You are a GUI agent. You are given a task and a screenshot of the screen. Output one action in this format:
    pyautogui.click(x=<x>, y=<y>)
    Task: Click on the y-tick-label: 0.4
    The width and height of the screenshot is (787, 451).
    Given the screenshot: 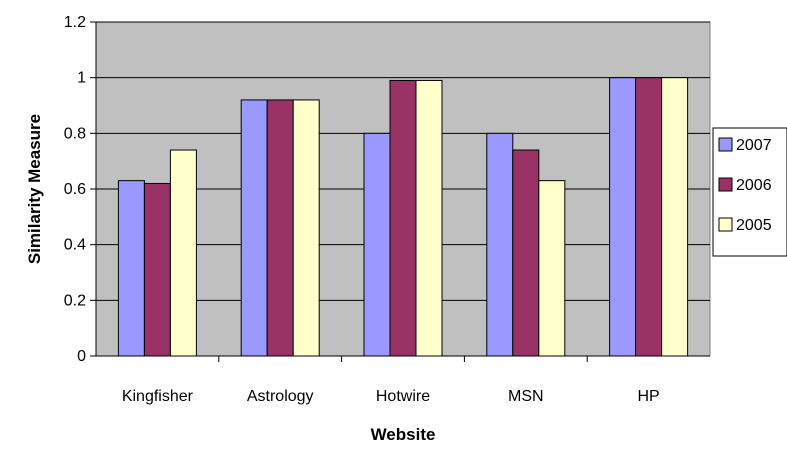 What is the action you would take?
    pyautogui.click(x=75, y=245)
    